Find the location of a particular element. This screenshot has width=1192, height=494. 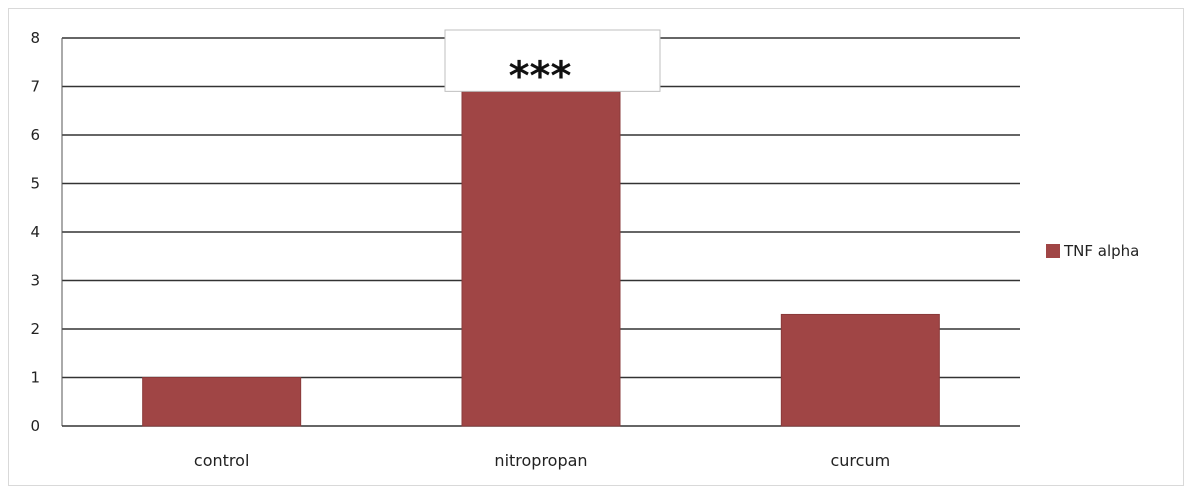

legend-label: TNF alpha is located at coordinates (1101, 251).